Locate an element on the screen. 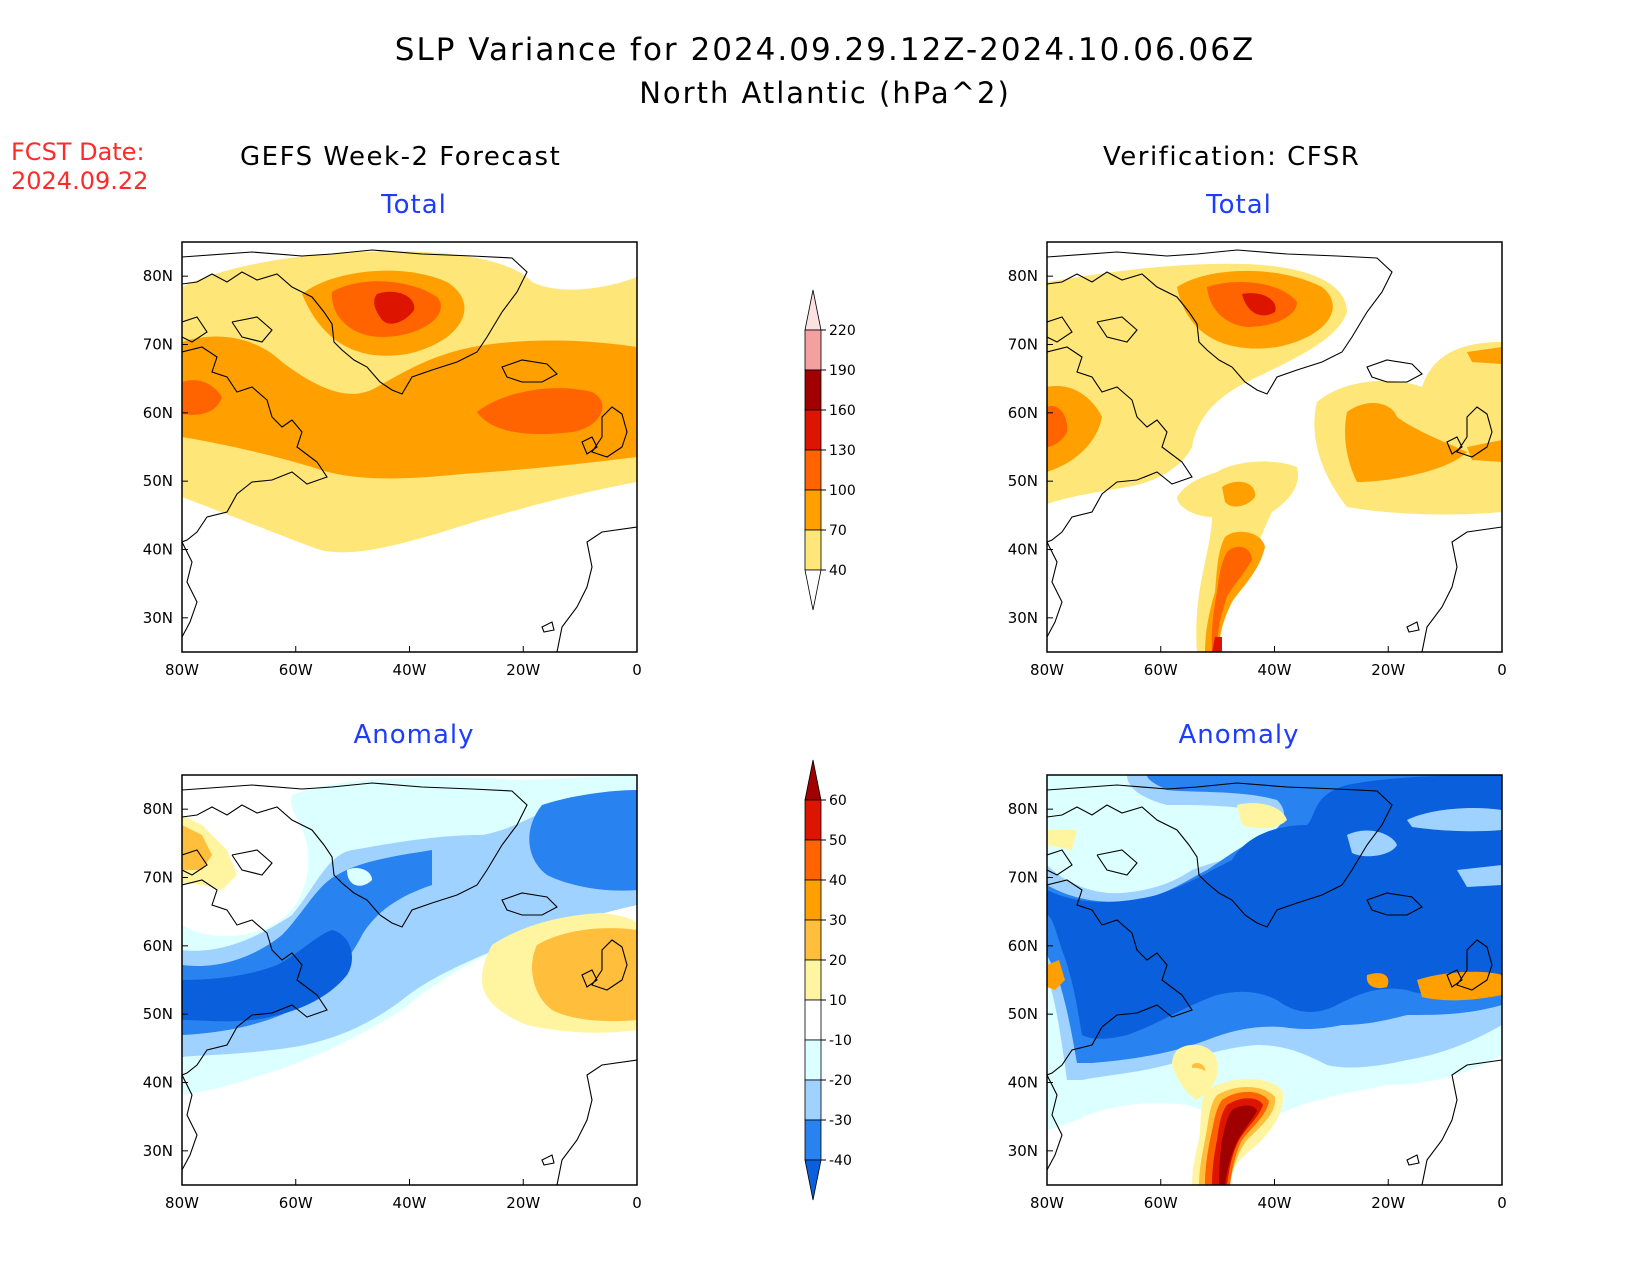  gefs-total-lat-label: 80N is located at coordinates (158, 276).